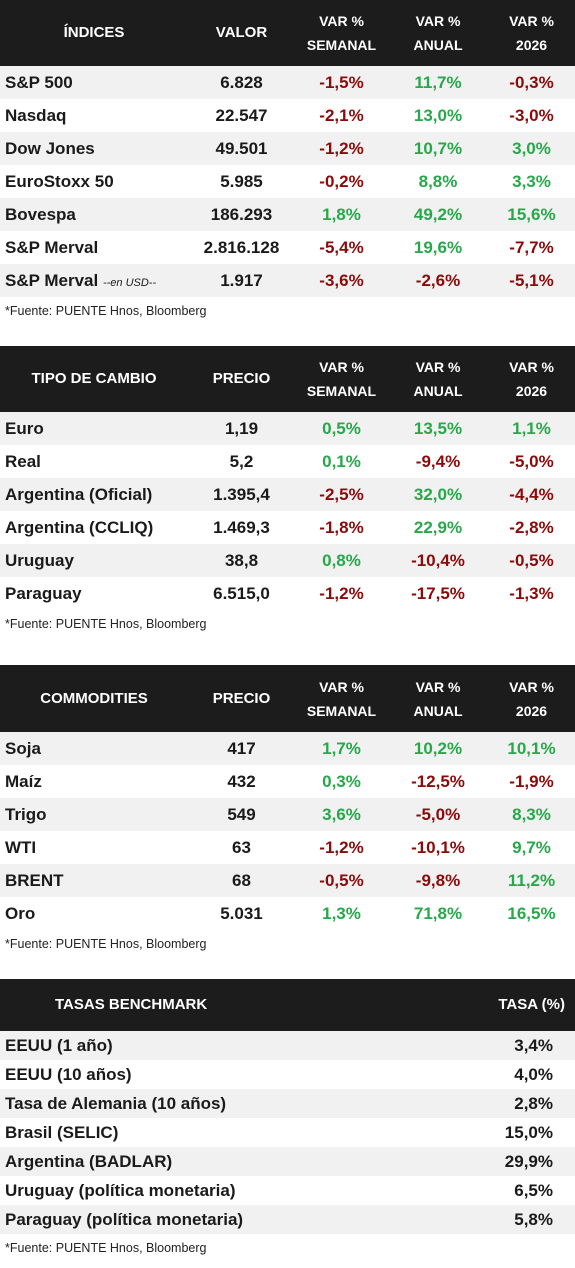 The width and height of the screenshot is (575, 1268). Describe the element at coordinates (120, 1190) in the screenshot. I see `table-cell: Uruguay (política monetaria)` at that location.